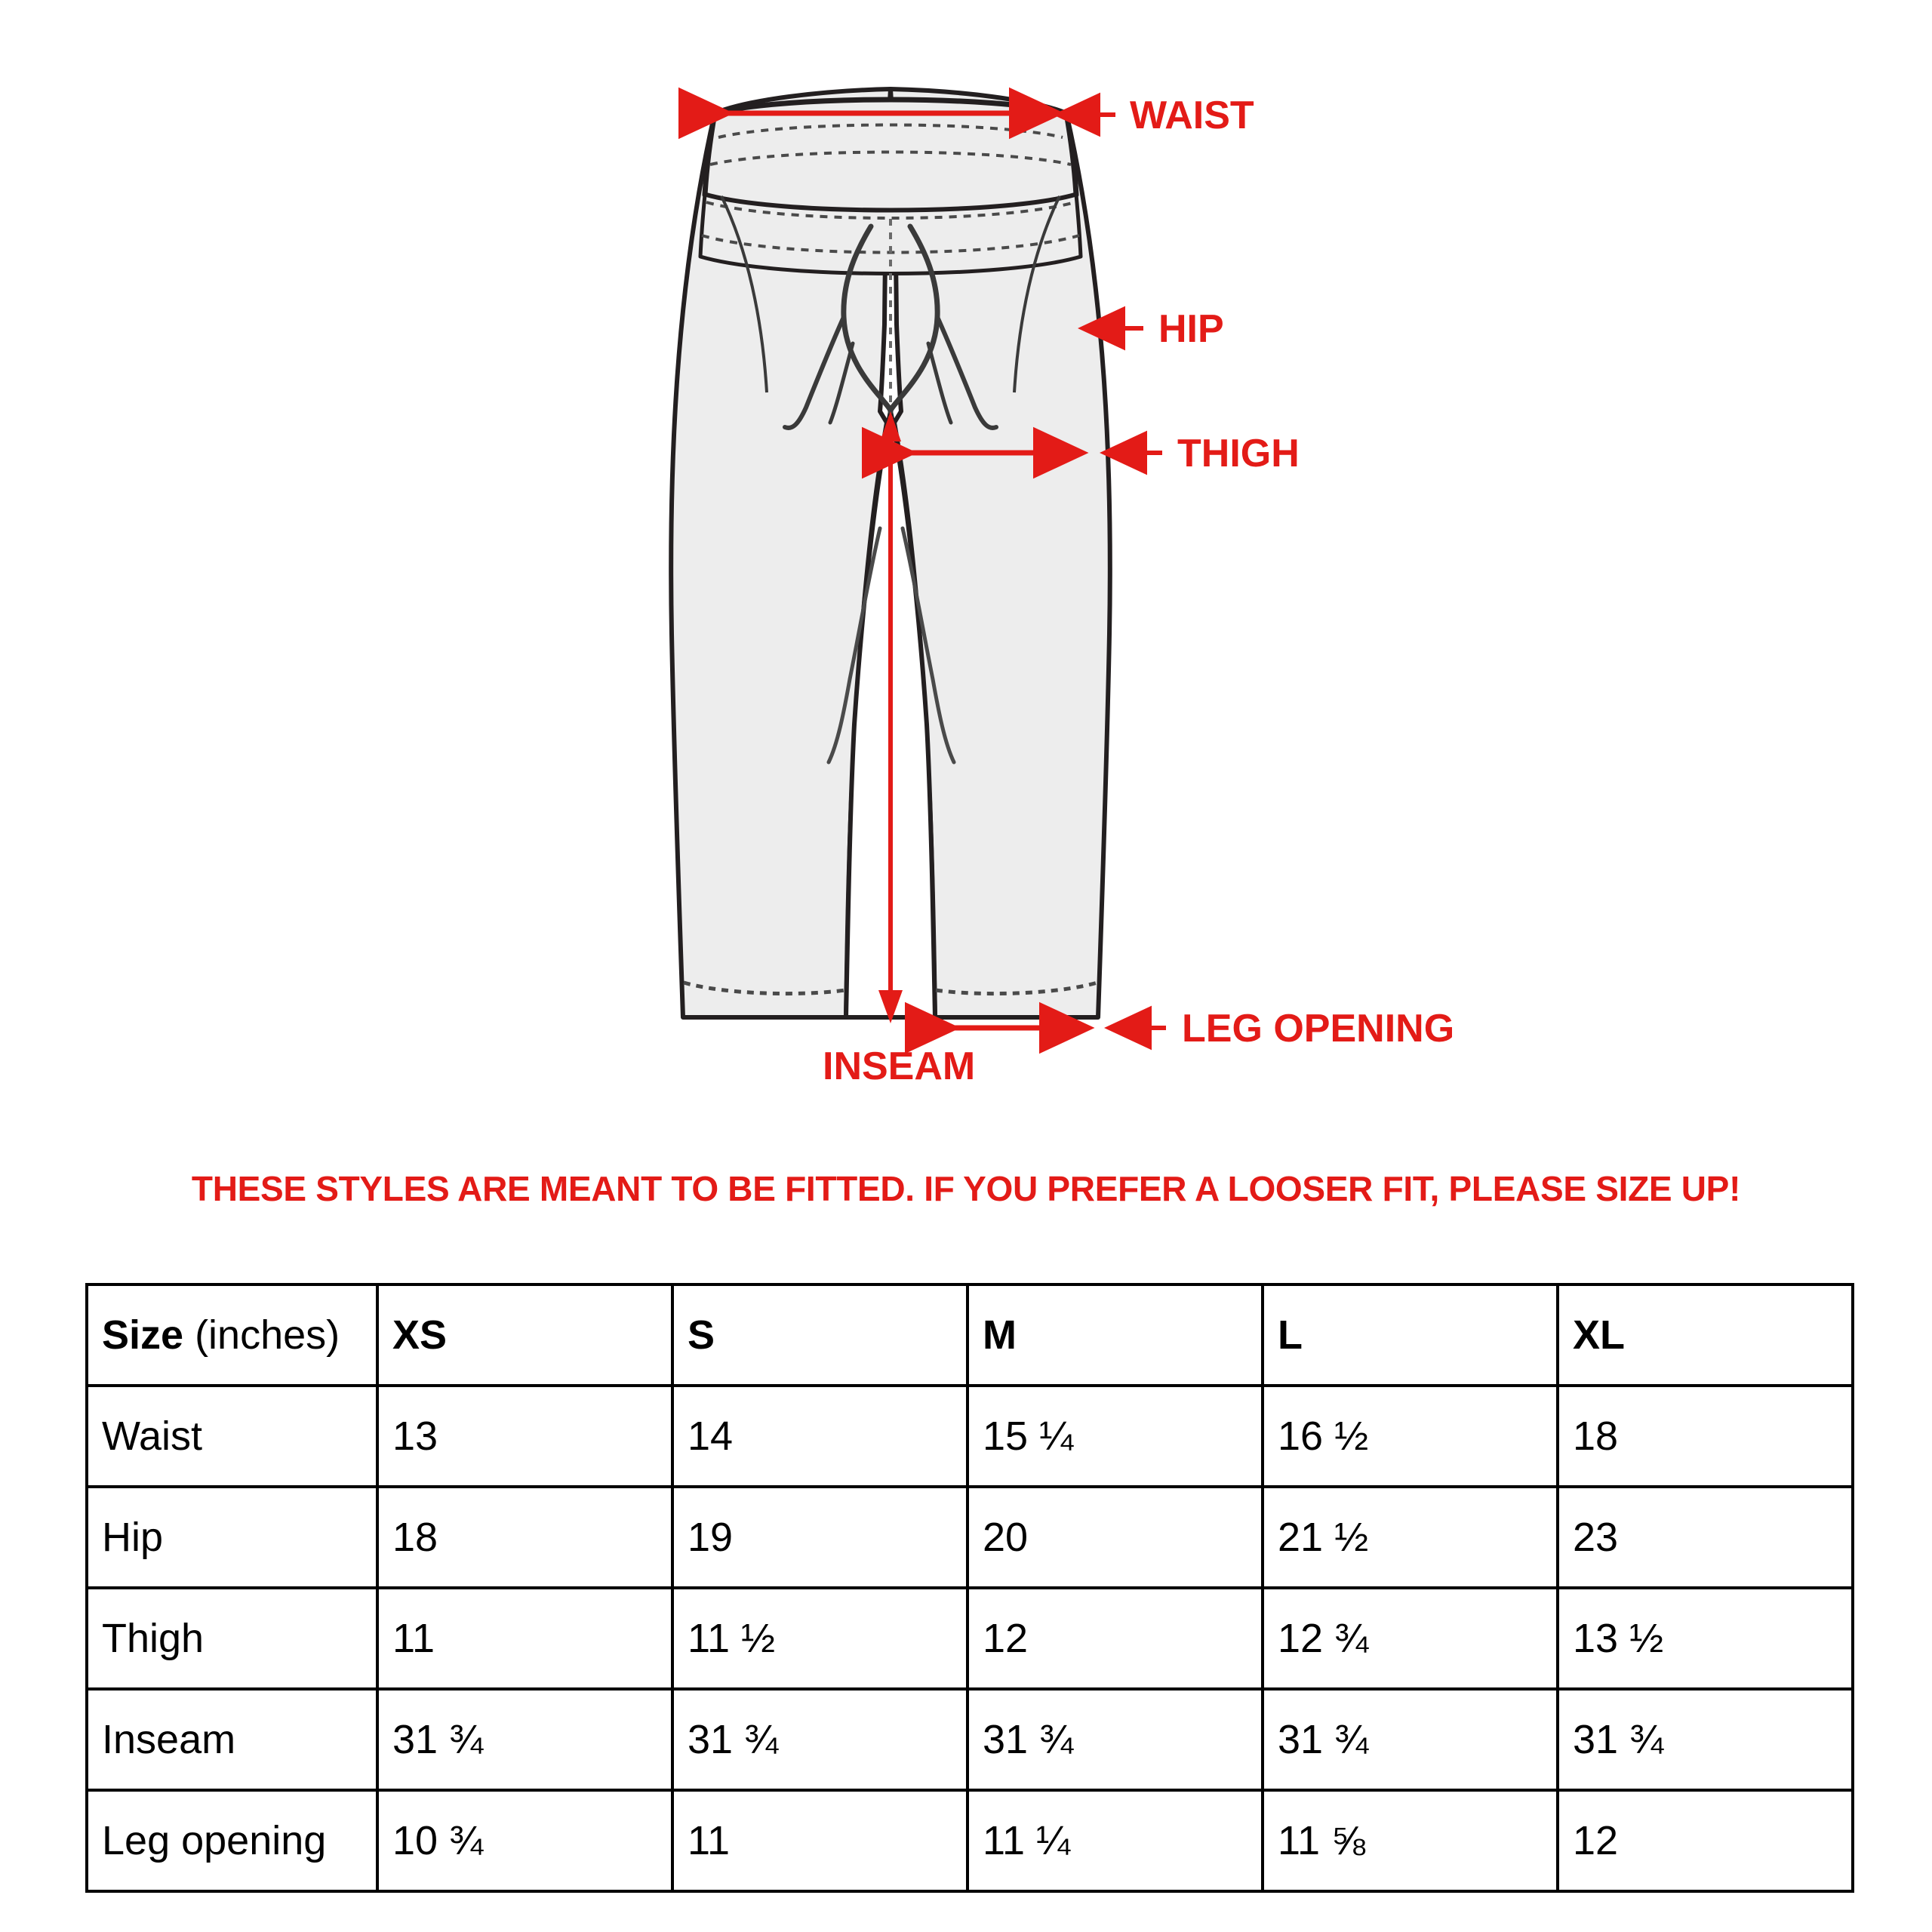 Image resolution: width=1932 pixels, height=1932 pixels. I want to click on cell-leg-opening-m: 11 ¼, so click(1115, 1841).